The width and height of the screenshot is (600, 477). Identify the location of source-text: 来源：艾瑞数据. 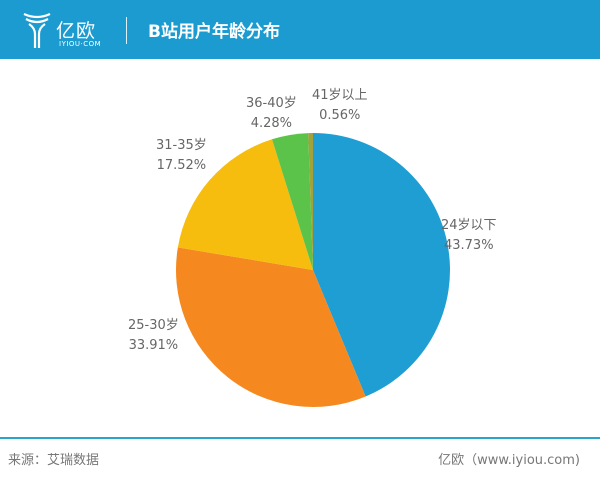
(54, 460).